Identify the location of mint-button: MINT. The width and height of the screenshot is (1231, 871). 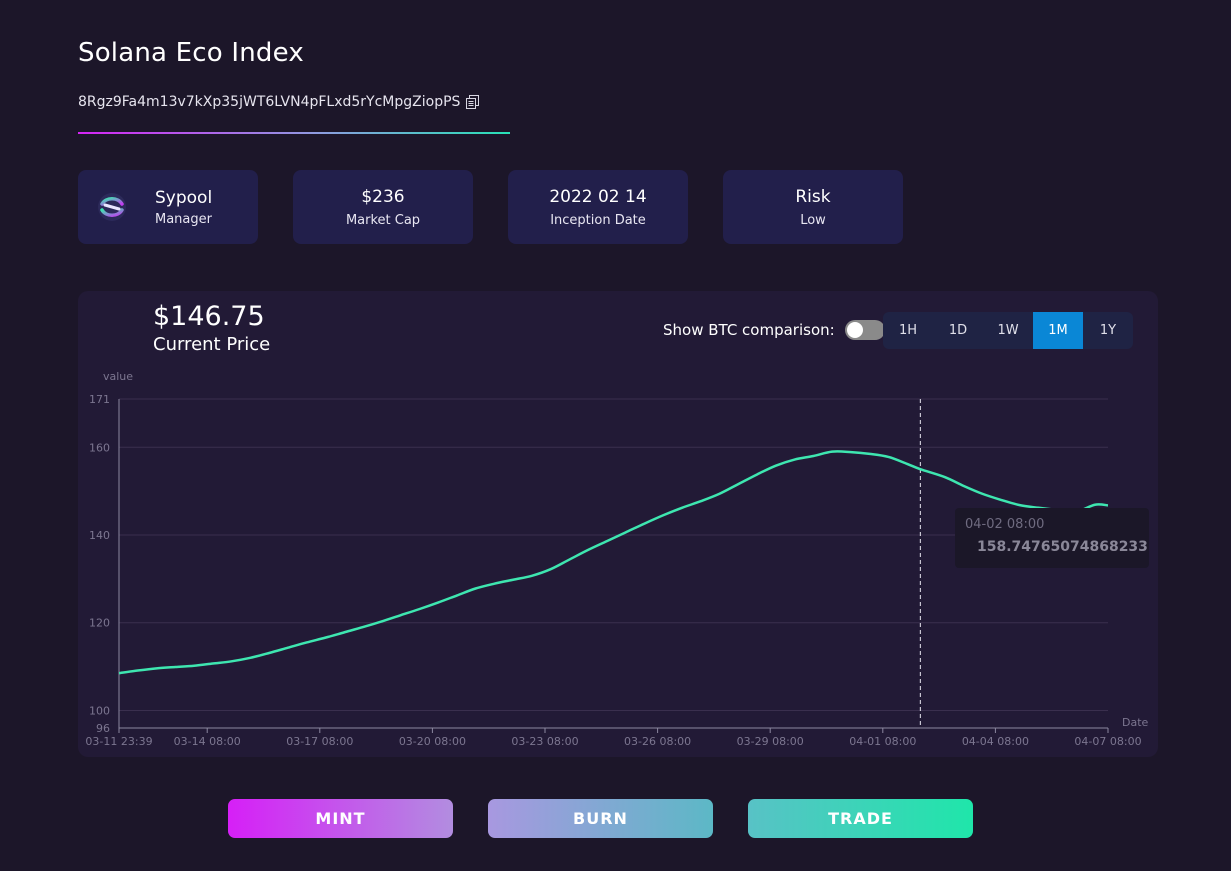
(340, 818).